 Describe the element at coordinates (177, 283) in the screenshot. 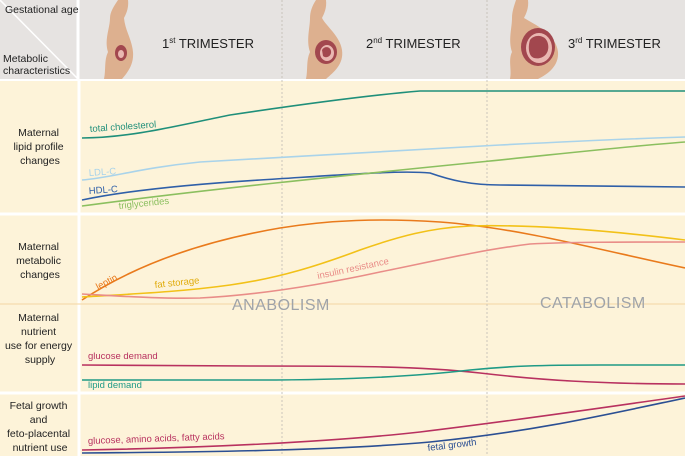

I see `label-fat-storage: fat storage` at that location.